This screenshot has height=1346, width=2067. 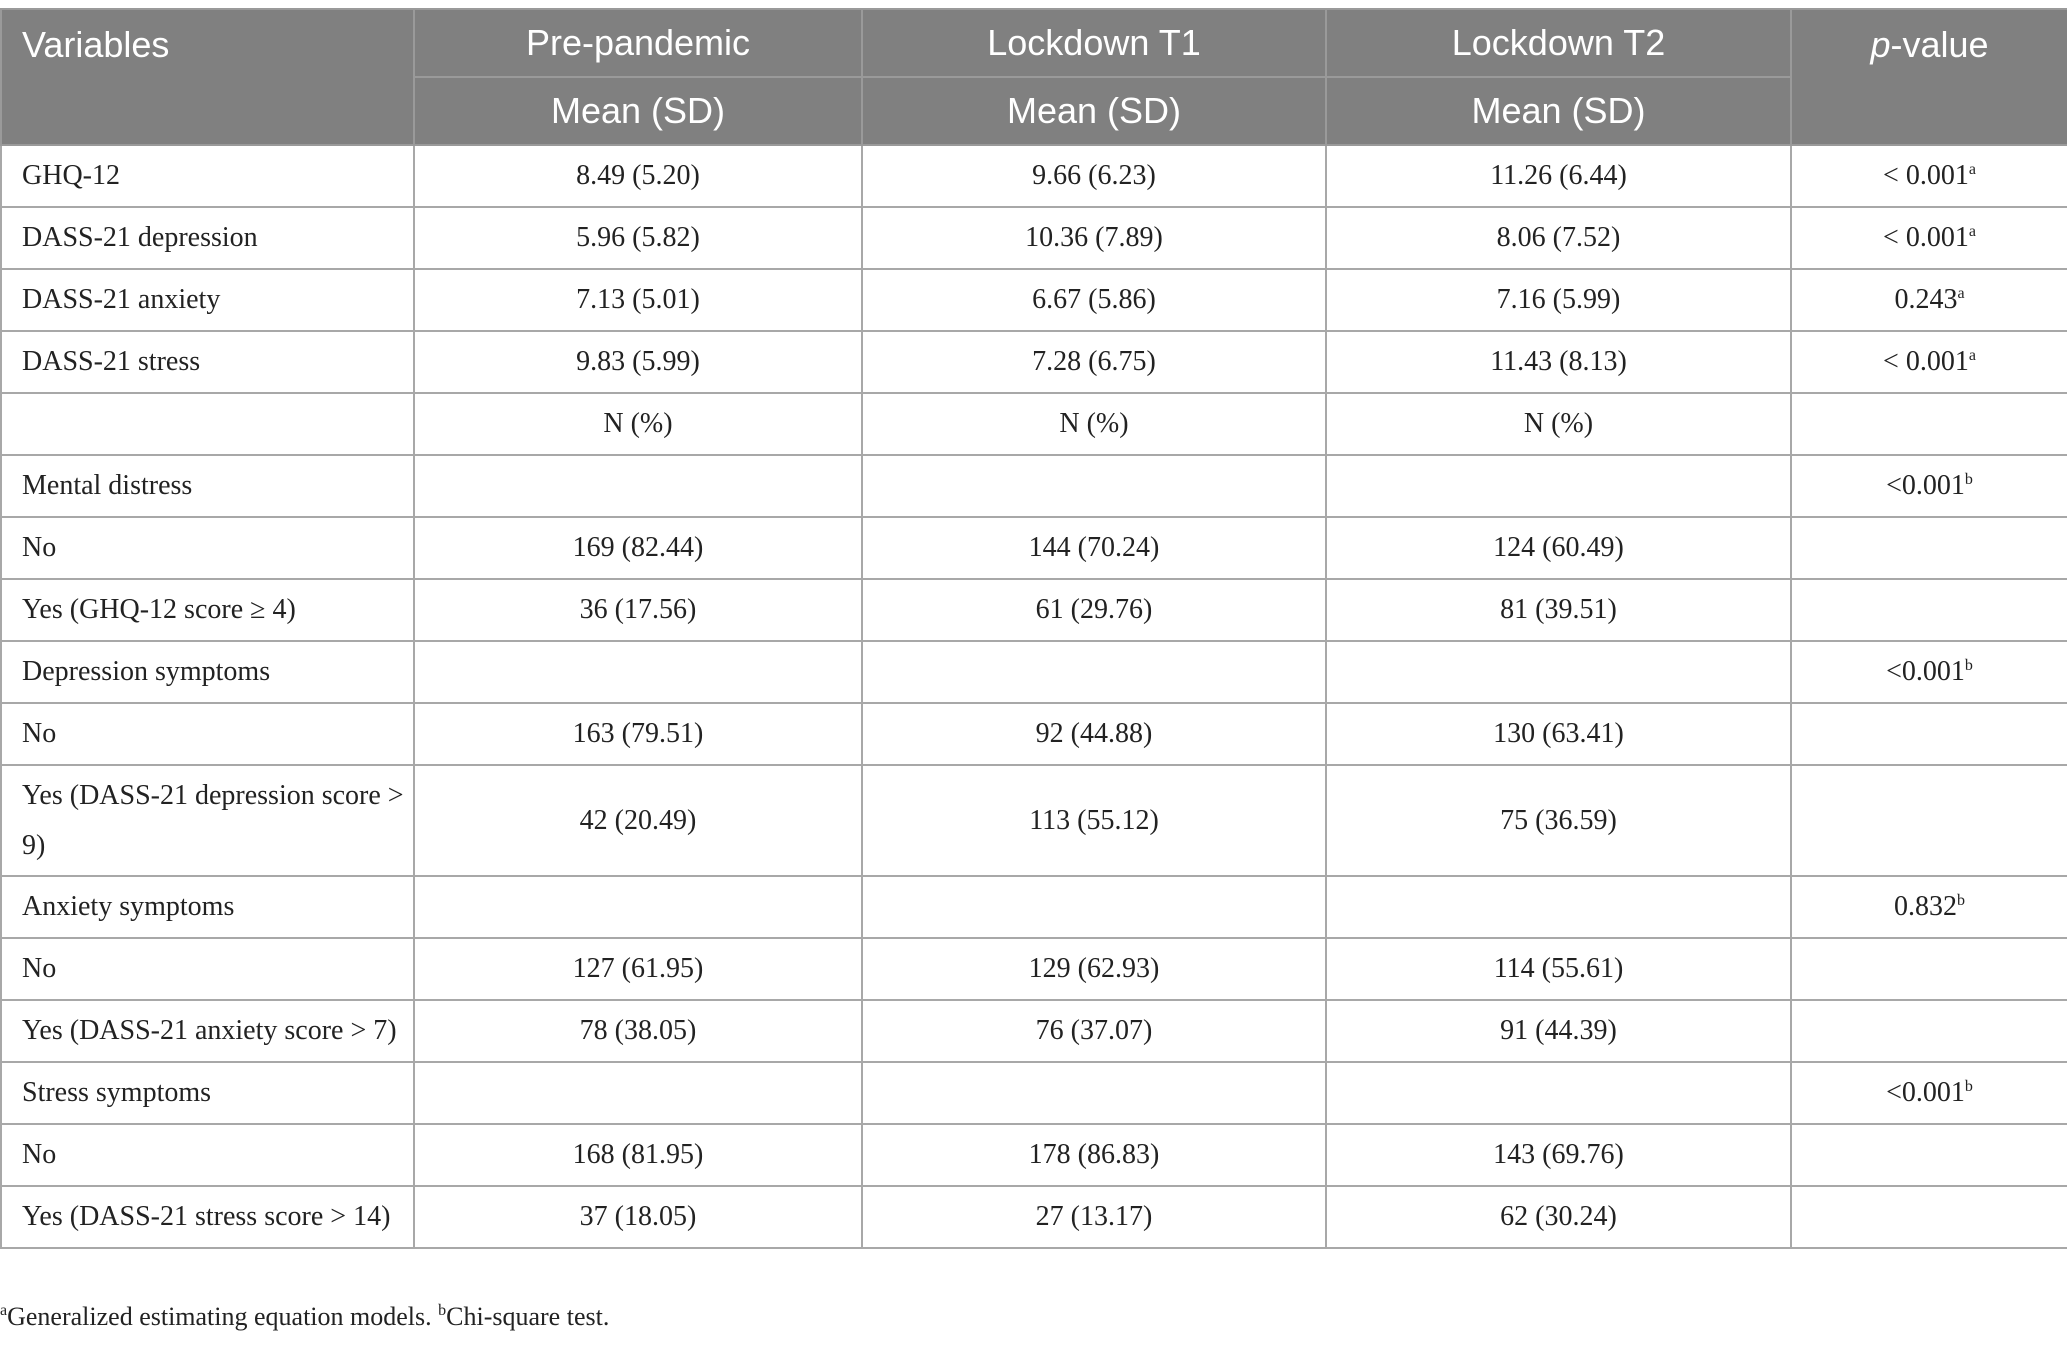 I want to click on cell-value: 9.66 (6.23), so click(x=1094, y=176).